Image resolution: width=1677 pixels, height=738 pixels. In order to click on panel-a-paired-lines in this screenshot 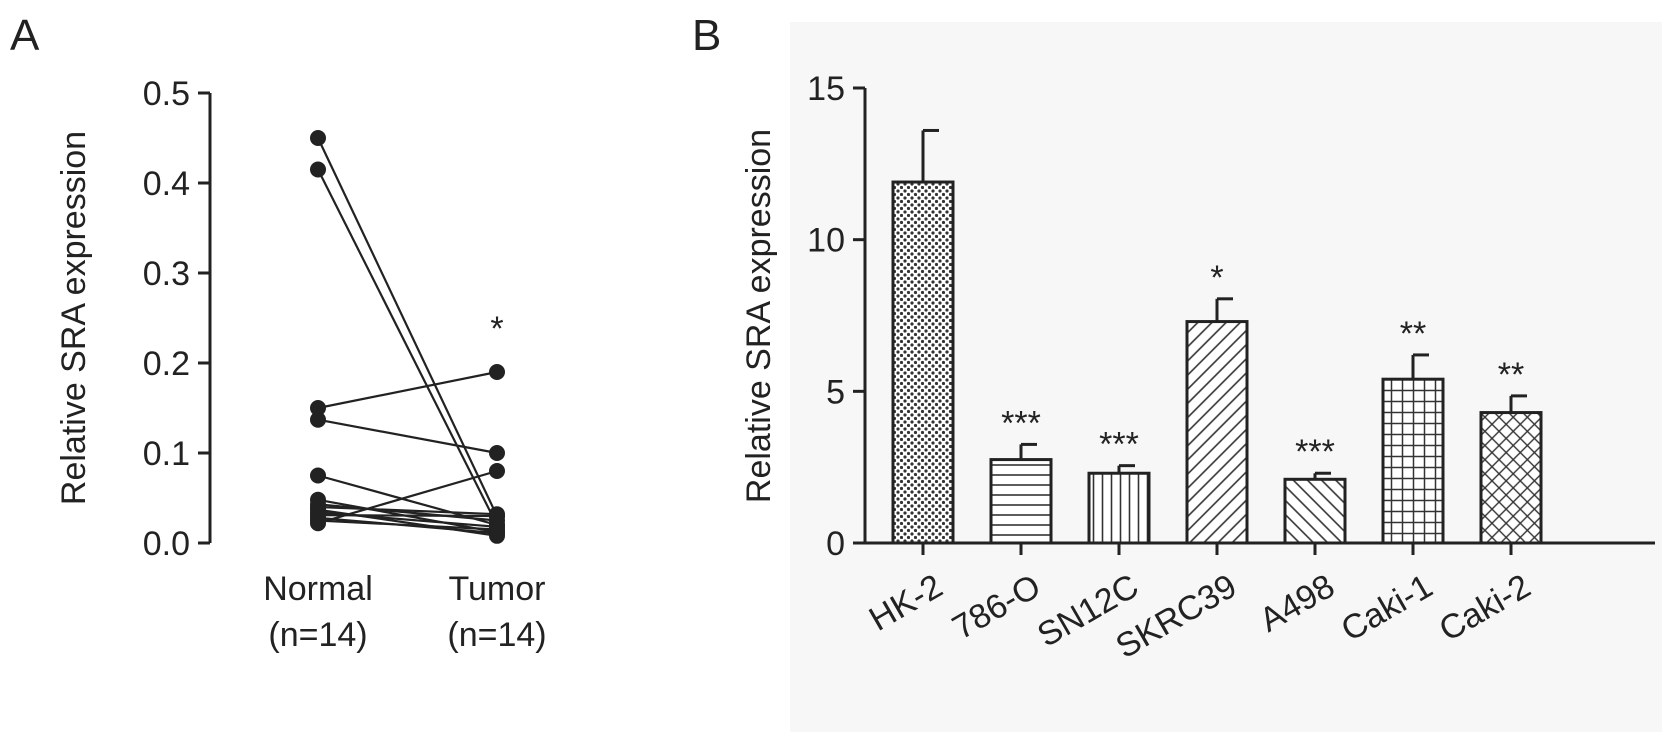, I will do `click(407, 337)`.